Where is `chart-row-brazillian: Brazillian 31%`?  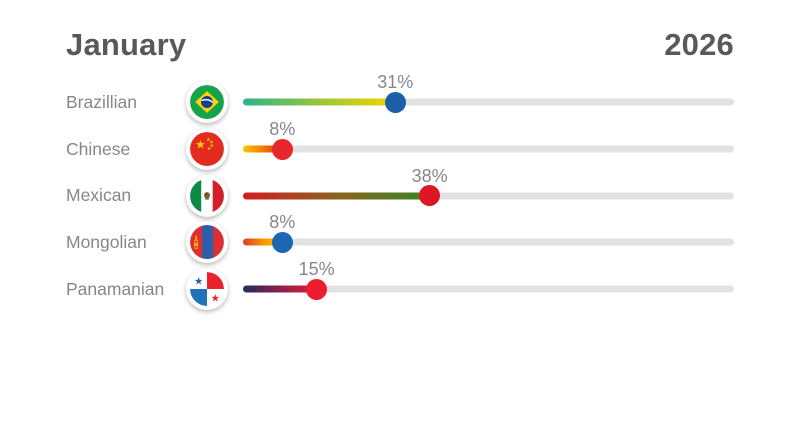
chart-row-brazillian: Brazillian 31% is located at coordinates (400, 99).